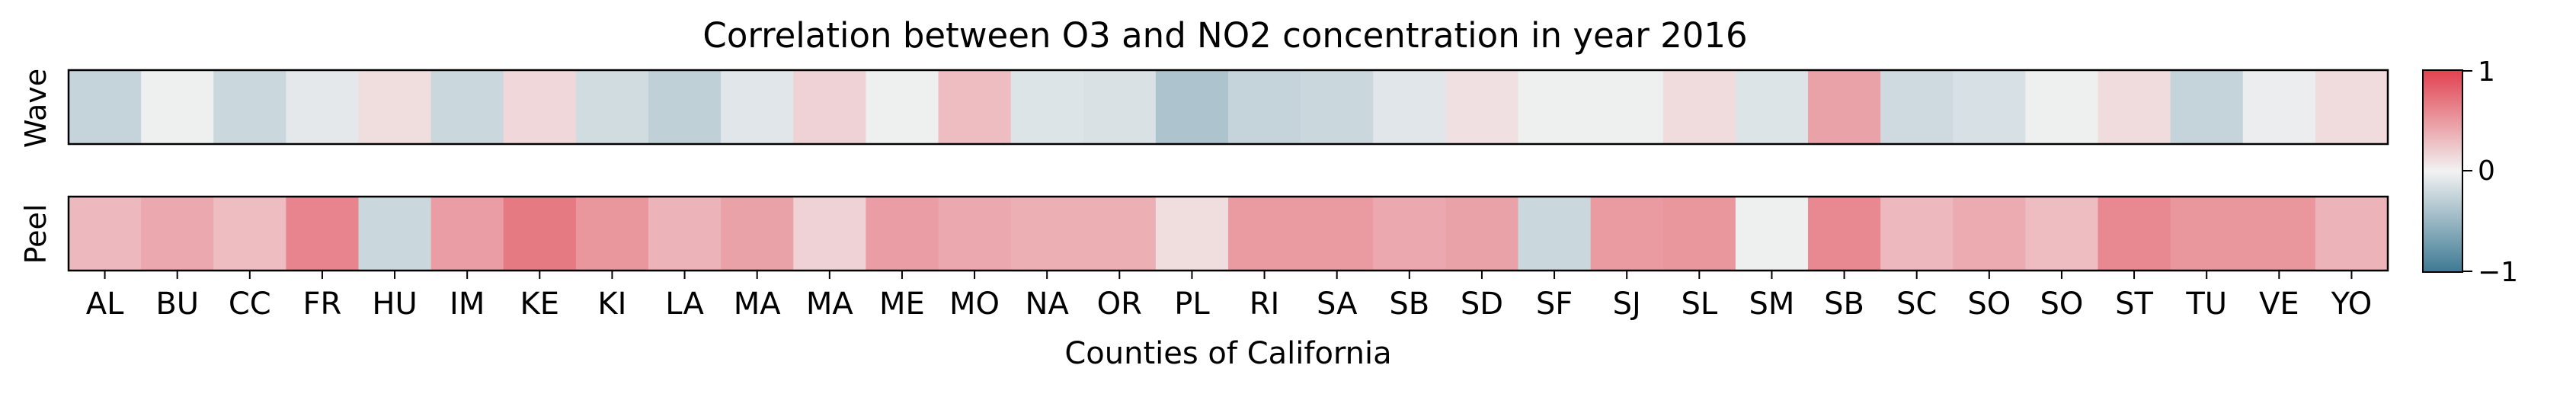 The width and height of the screenshot is (2576, 394). I want to click on x-tick-label-3: CC, so click(250, 304).